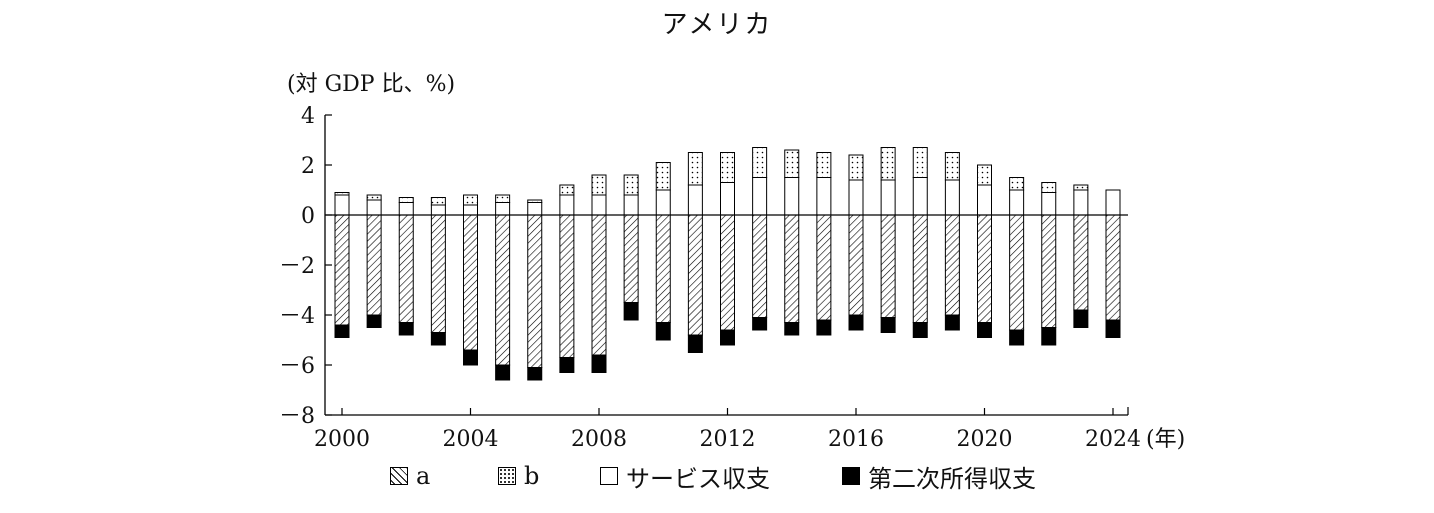 This screenshot has height=513, width=1434. I want to click on x-tick-label: 2000, so click(342, 439).